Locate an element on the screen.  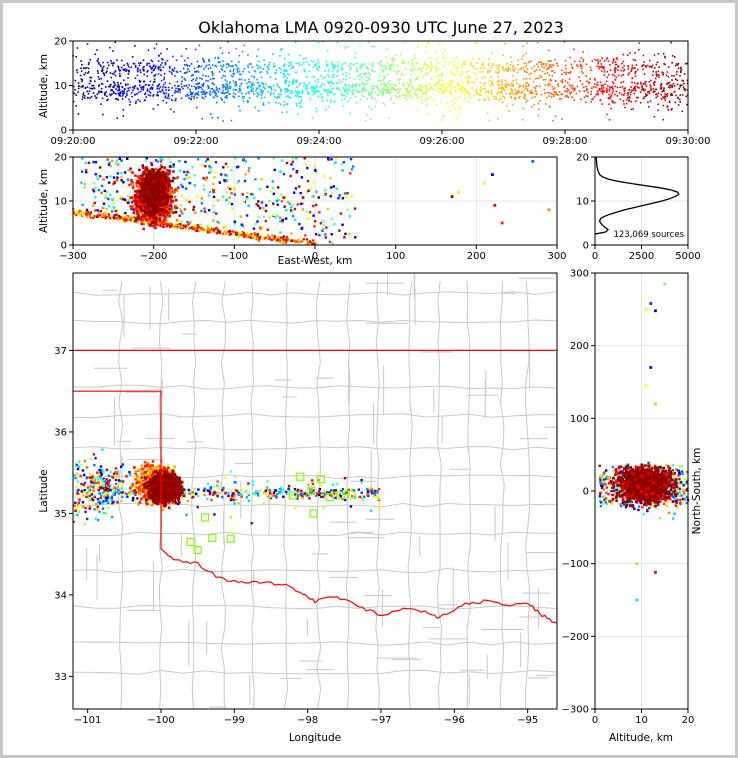
time-axis-tick-label: 09:30:00 is located at coordinates (688, 141).